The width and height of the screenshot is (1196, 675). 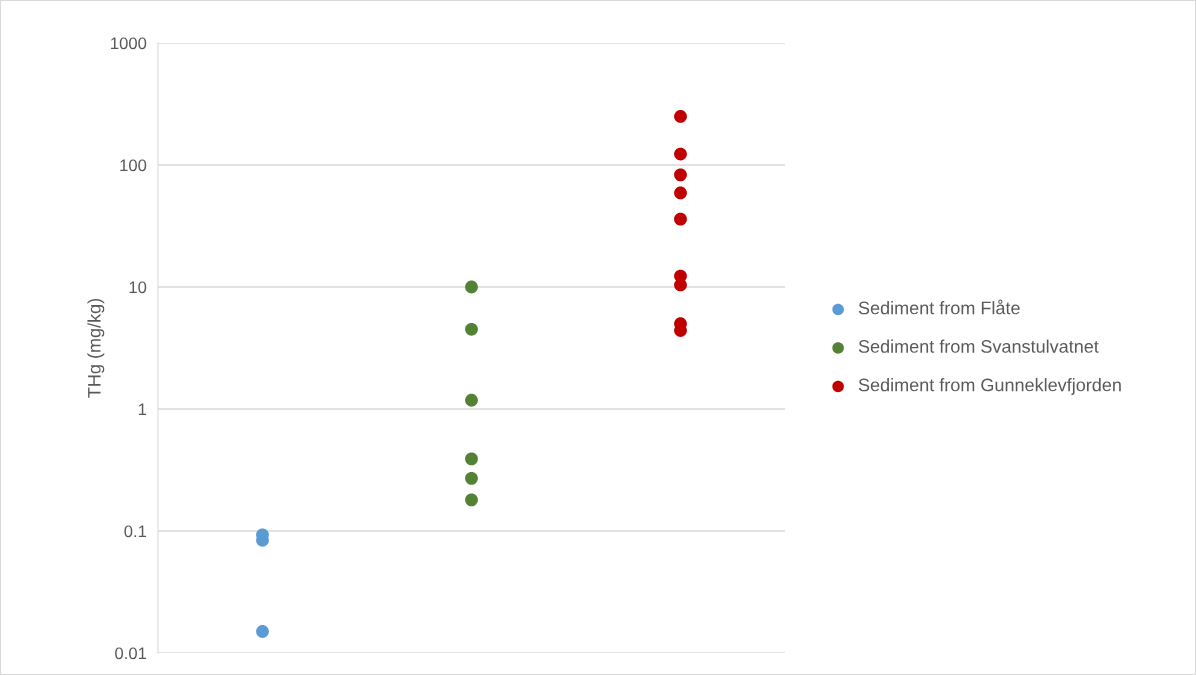 I want to click on legend-label: Sediment from Svanstulvatnet, so click(x=978, y=346).